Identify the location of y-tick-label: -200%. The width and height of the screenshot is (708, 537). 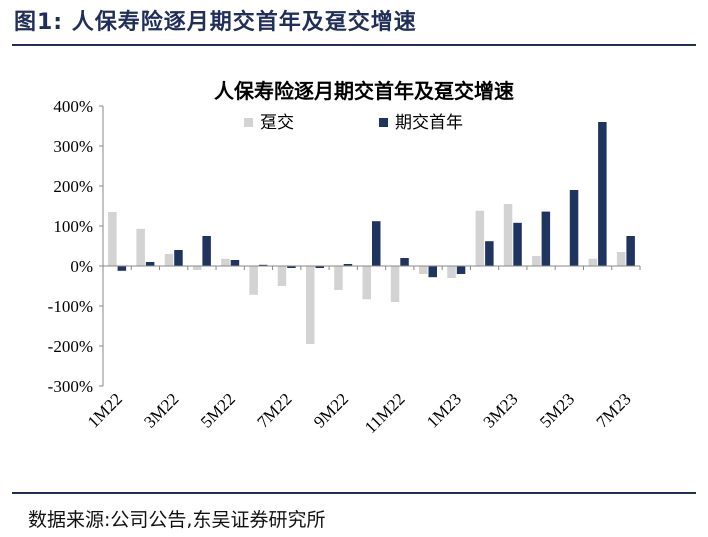
(70, 346).